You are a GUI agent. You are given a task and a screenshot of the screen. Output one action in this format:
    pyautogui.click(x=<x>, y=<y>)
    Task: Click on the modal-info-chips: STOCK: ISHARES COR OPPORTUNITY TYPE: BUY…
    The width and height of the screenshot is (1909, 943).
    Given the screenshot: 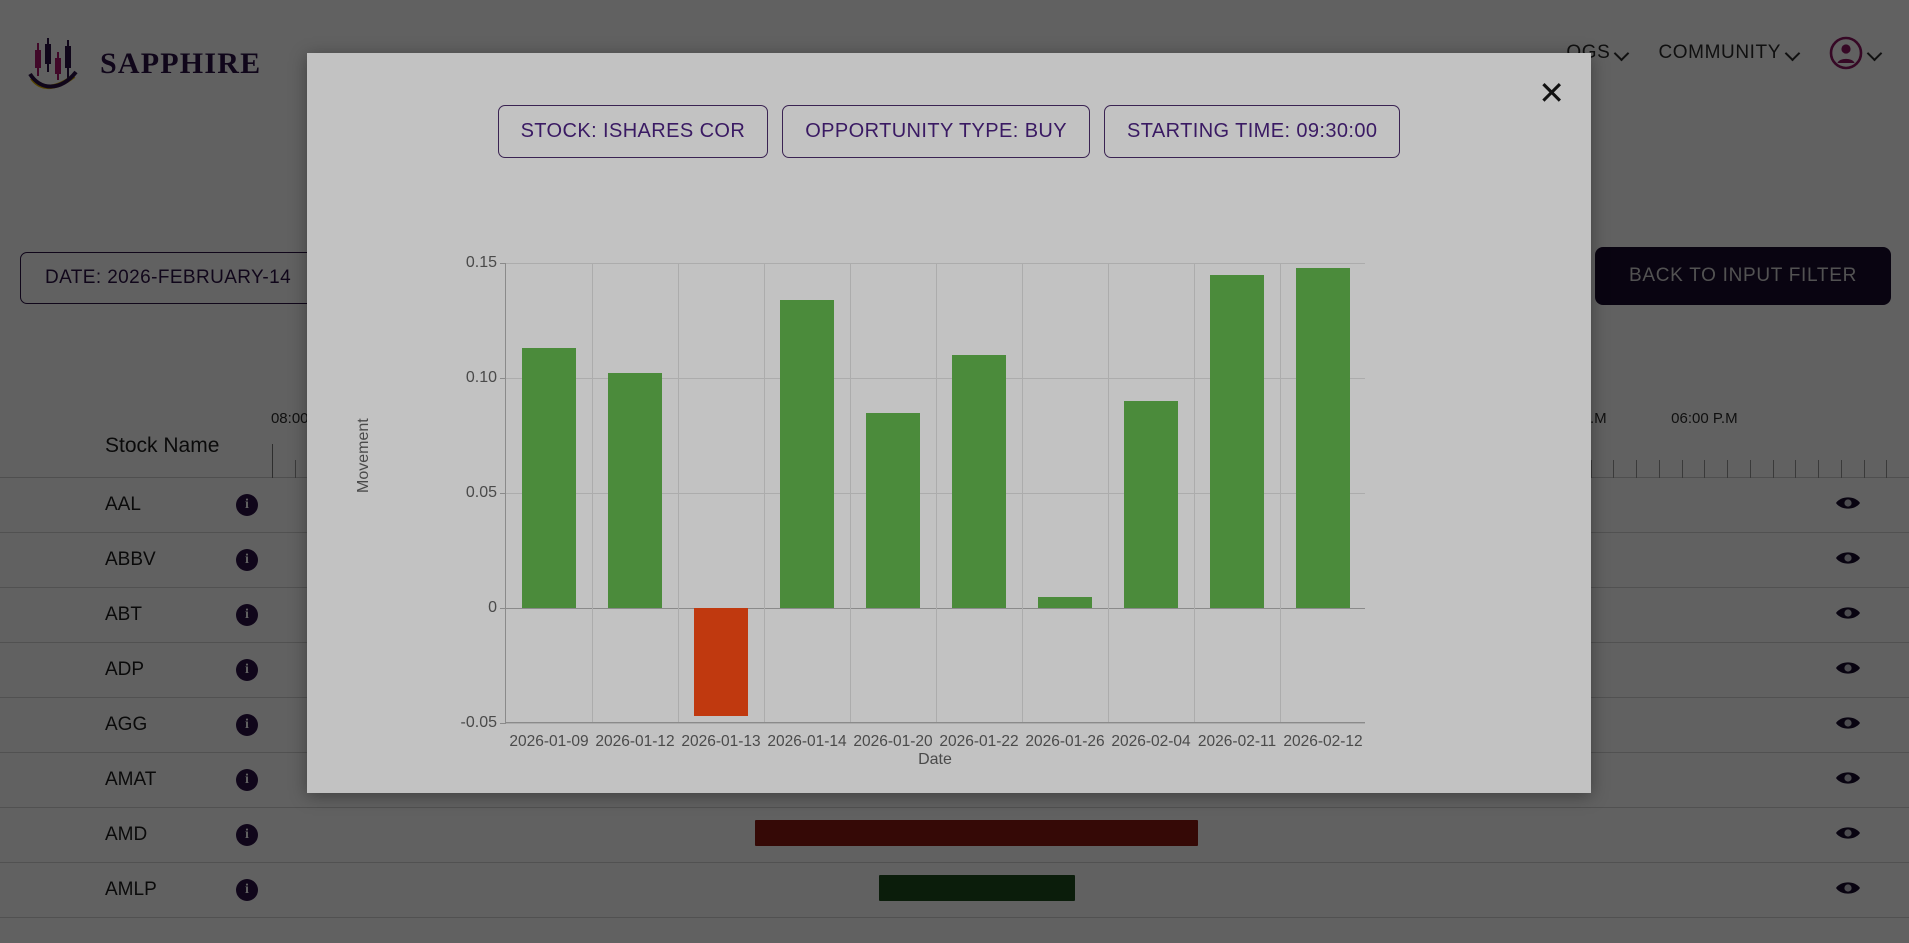 What is the action you would take?
    pyautogui.click(x=949, y=131)
    